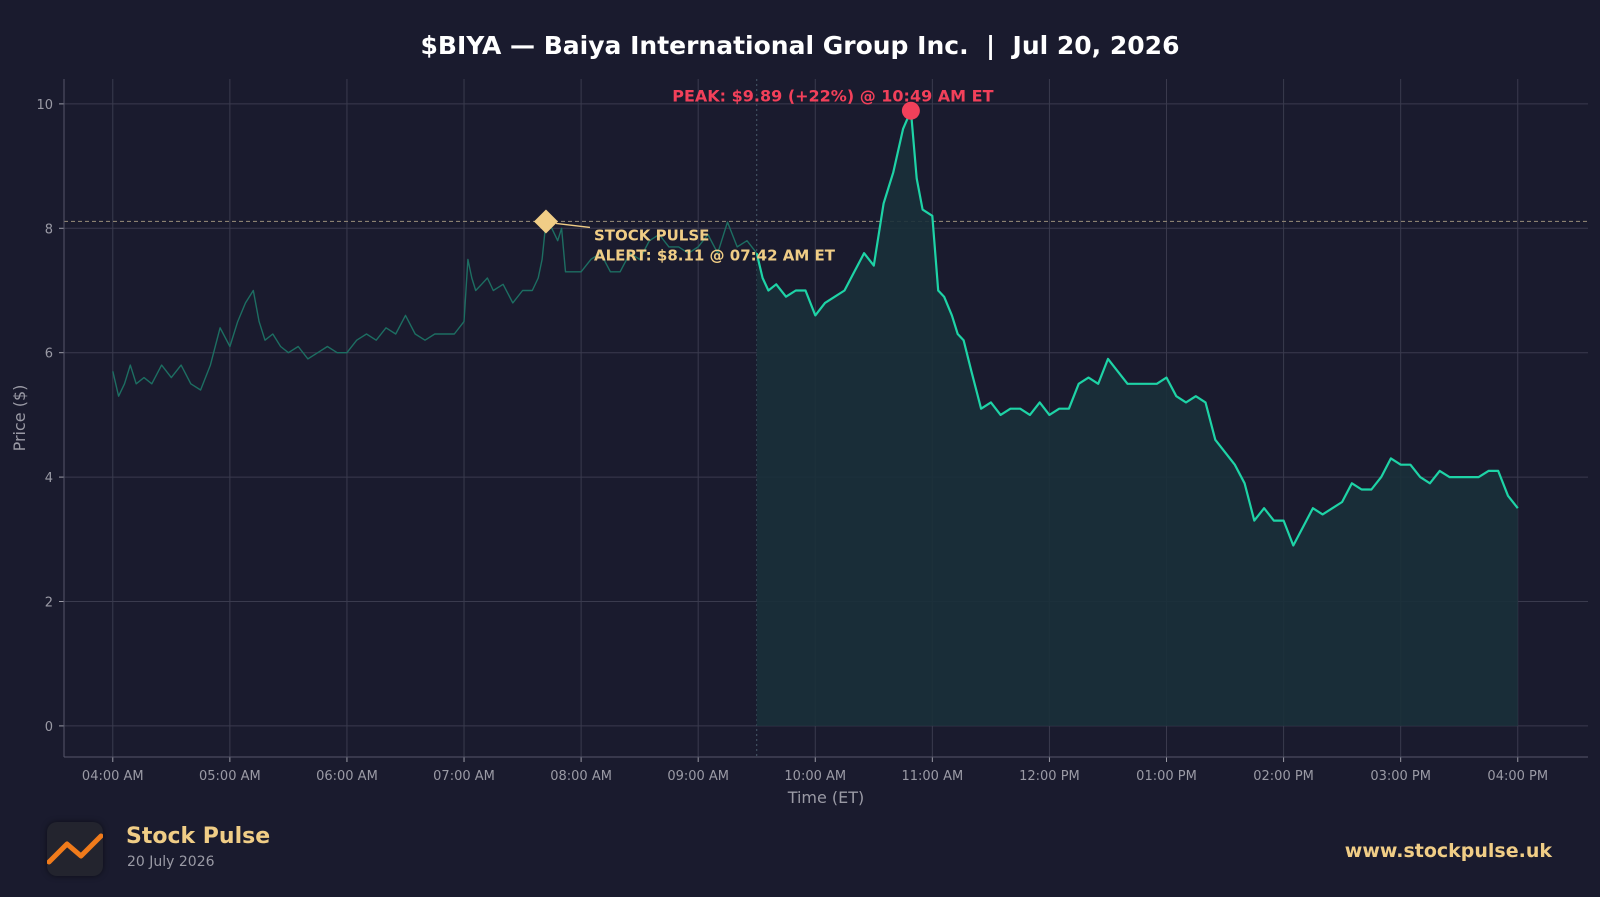 This screenshot has width=1600, height=897. I want to click on x-tick-label: 09:00 AM, so click(698, 776).